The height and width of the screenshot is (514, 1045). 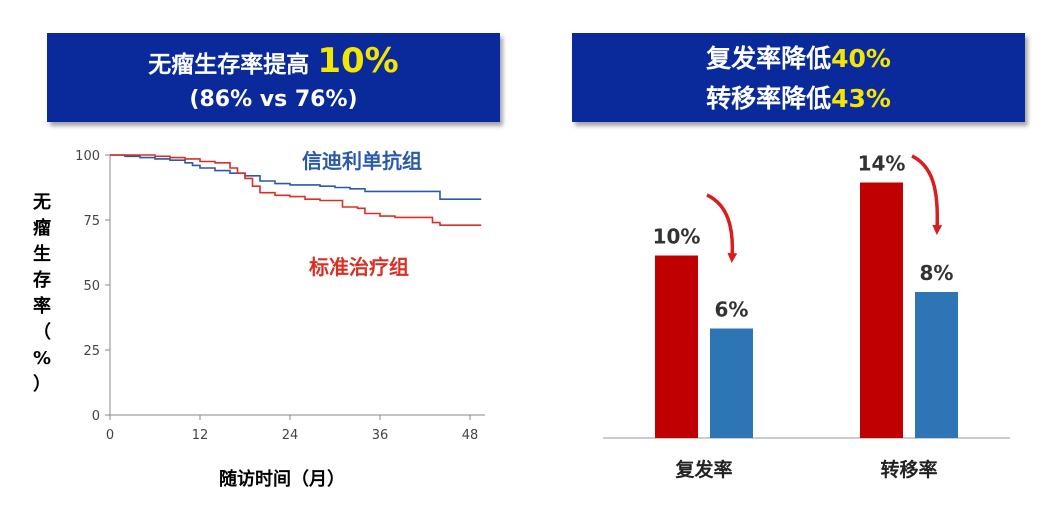 What do you see at coordinates (732, 310) in the screenshot?
I see `bar-value-label: 6%` at bounding box center [732, 310].